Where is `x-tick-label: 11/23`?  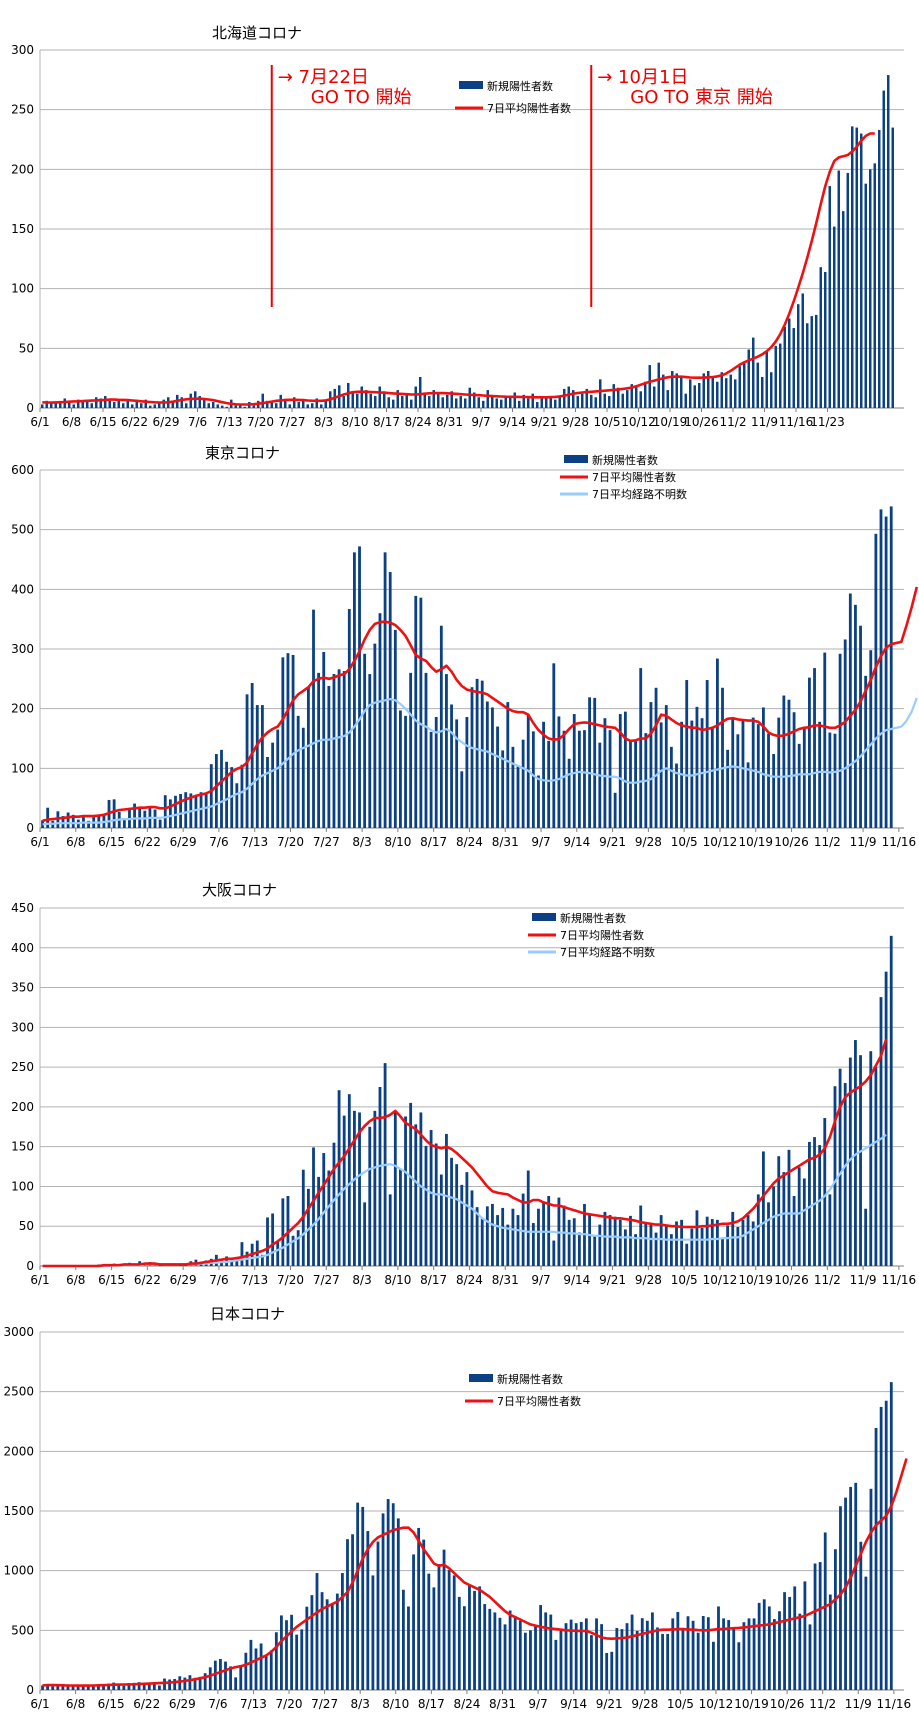
x-tick-label: 11/23 is located at coordinates (827, 422).